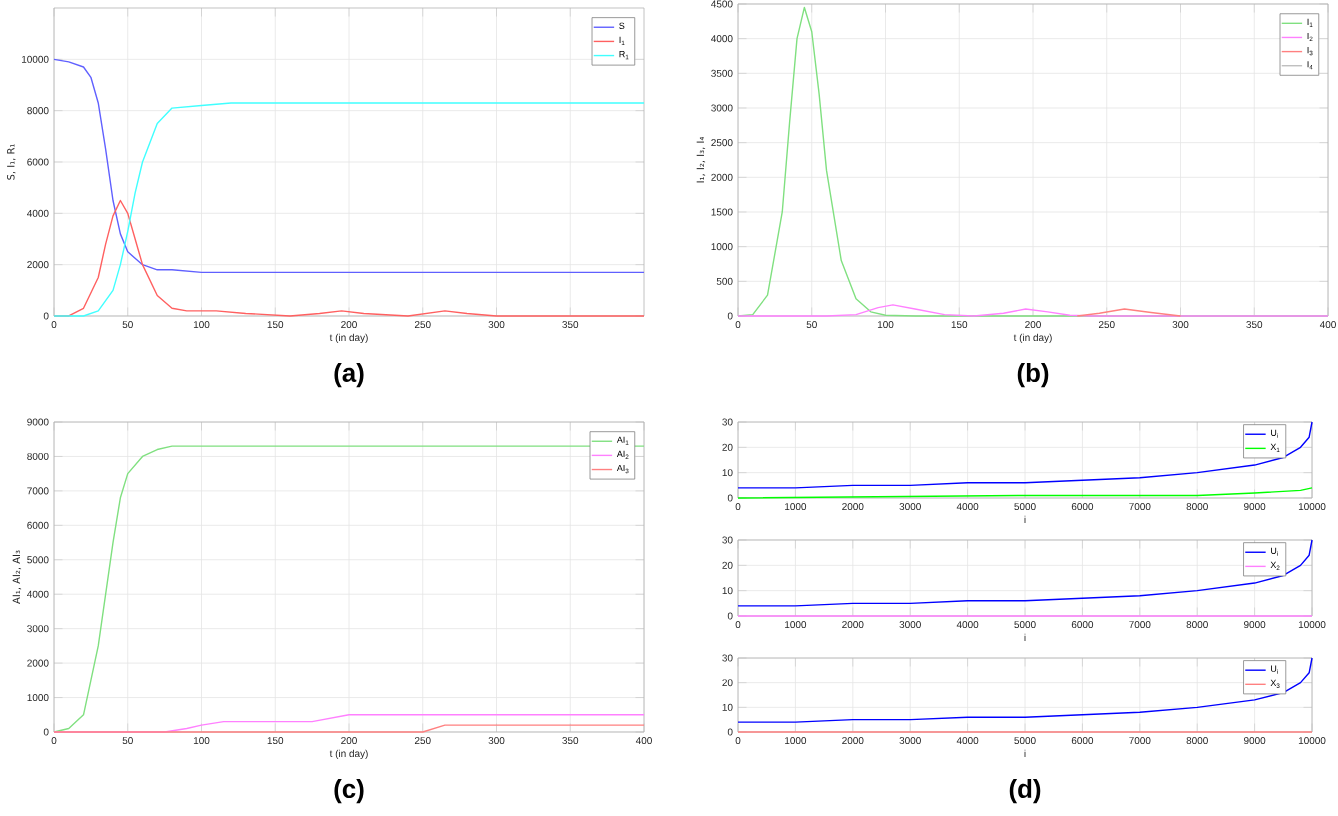  Describe the element at coordinates (1025, 791) in the screenshot. I see `text: (d)` at that location.